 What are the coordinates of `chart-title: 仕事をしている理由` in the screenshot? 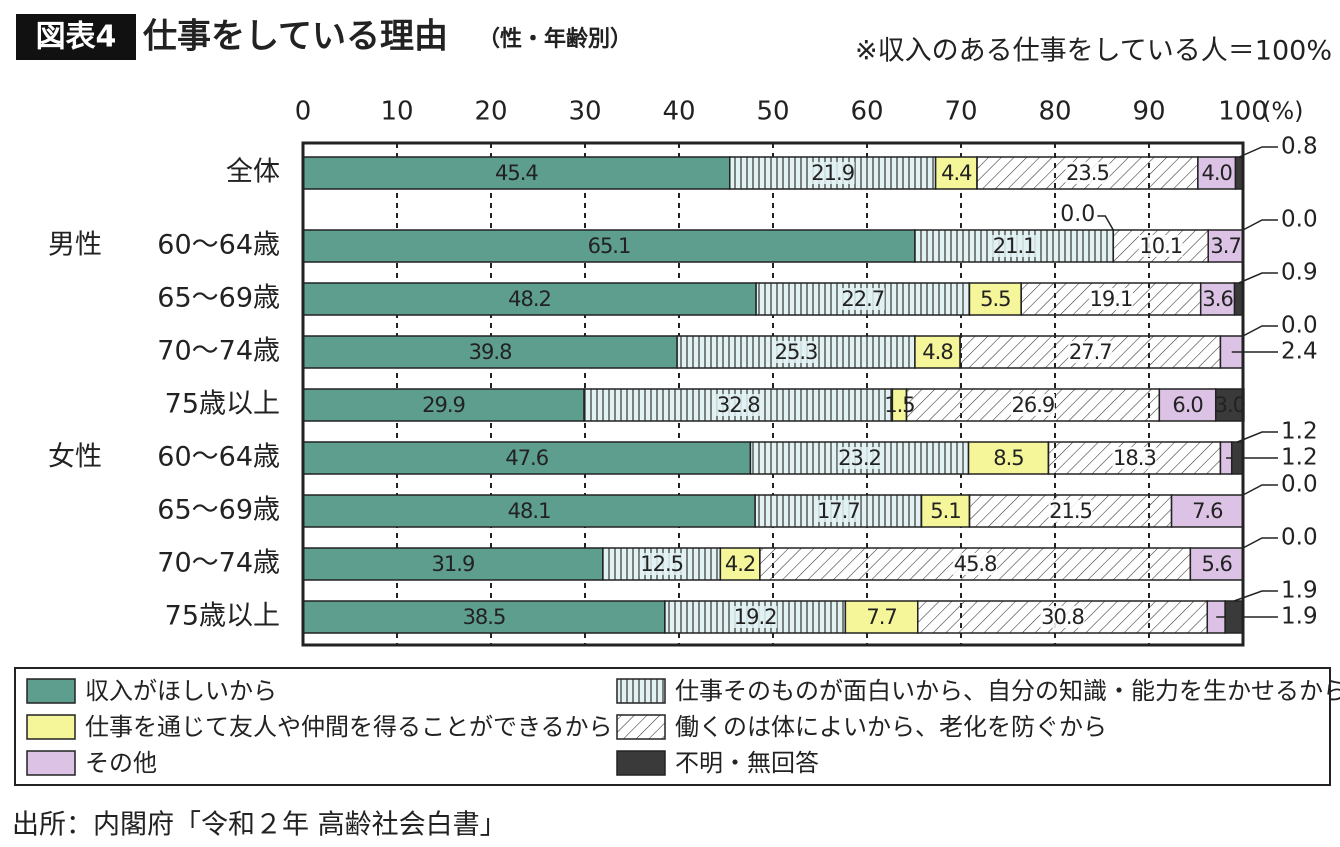 It's located at (295, 37).